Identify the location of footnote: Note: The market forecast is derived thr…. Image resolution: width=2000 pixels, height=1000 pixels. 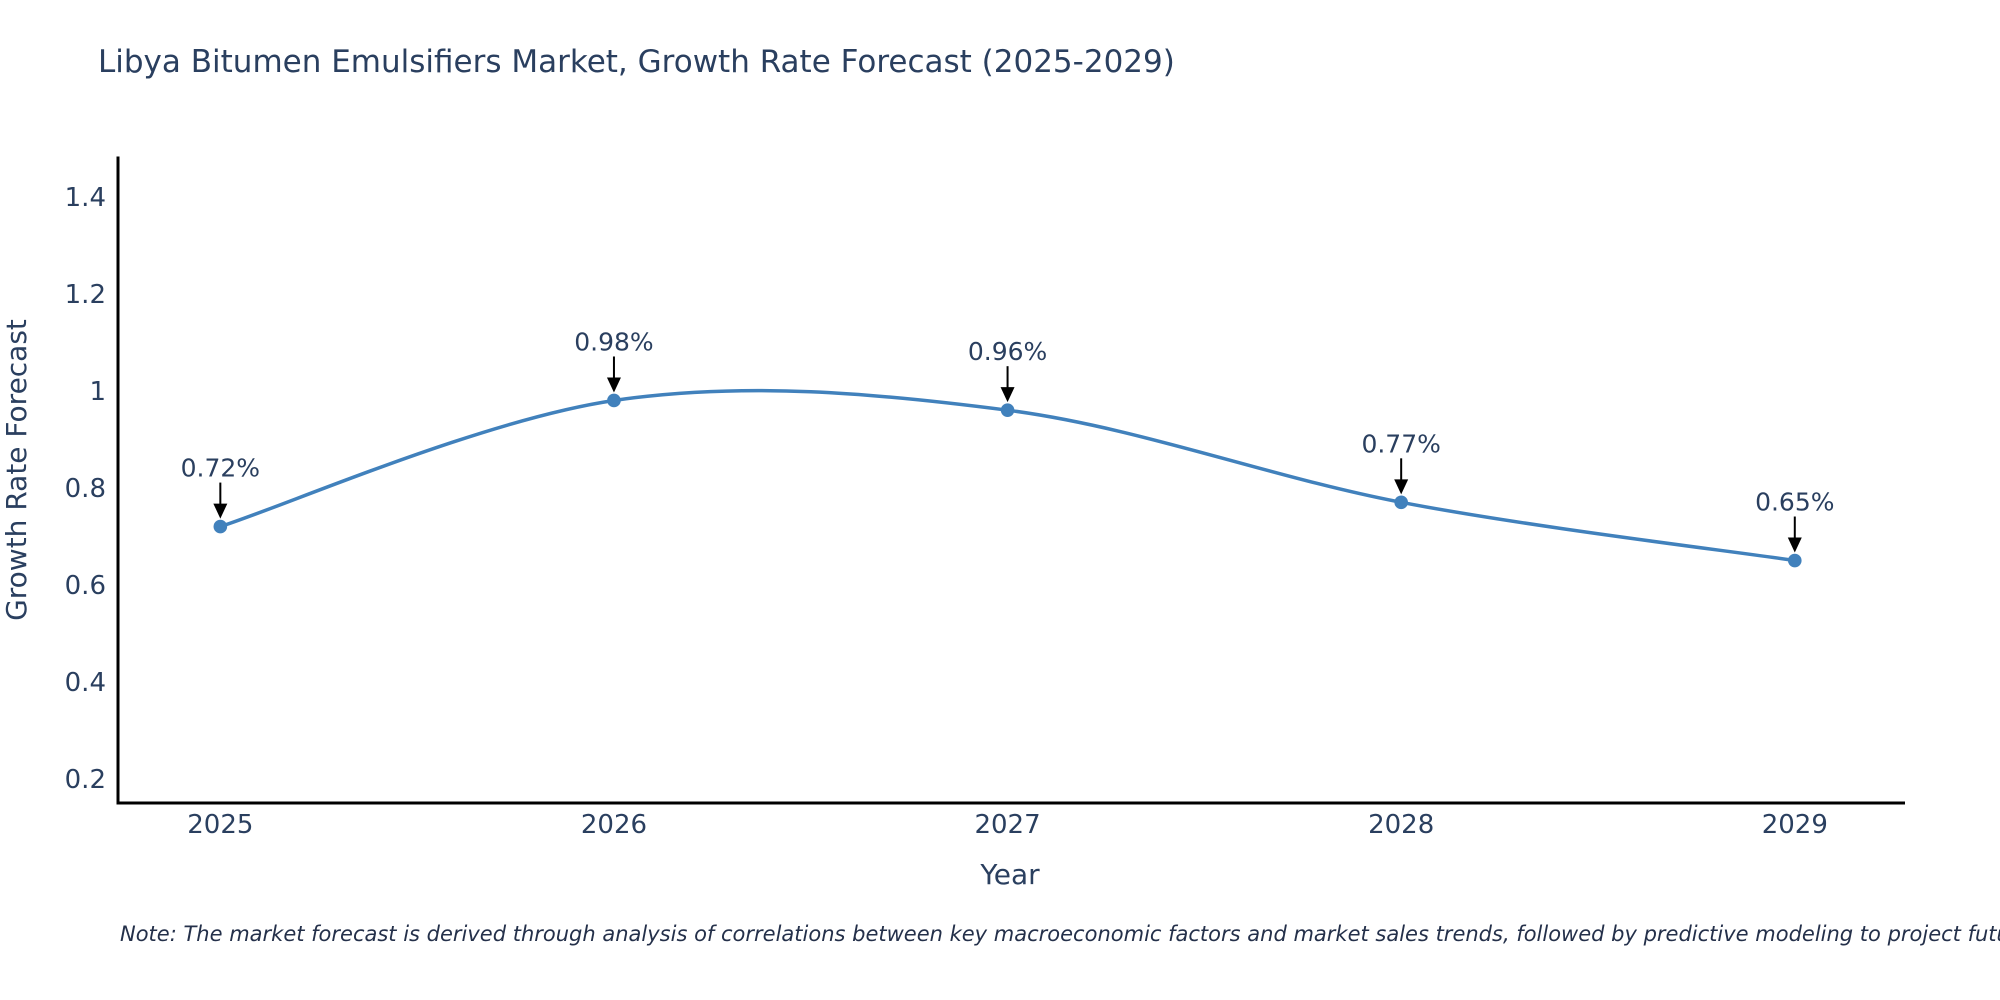
(1060, 934).